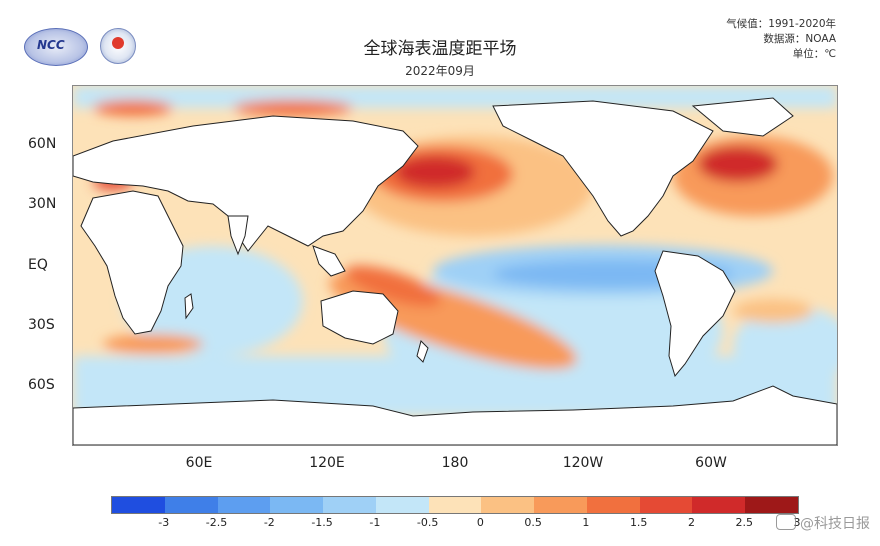 The height and width of the screenshot is (546, 880). What do you see at coordinates (440, 71) in the screenshot?
I see `map-subtitle: 2022年09月` at bounding box center [440, 71].